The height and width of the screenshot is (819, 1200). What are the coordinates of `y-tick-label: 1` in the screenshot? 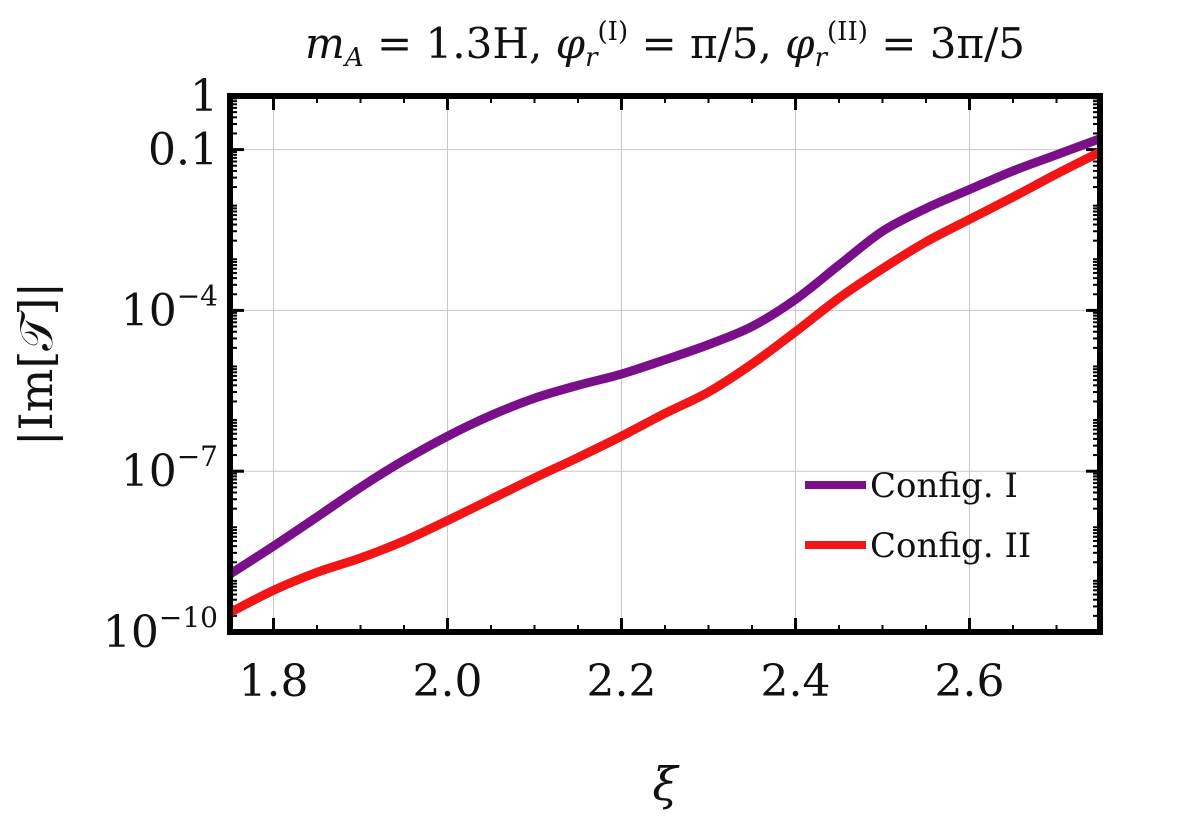 It's located at (204, 96).